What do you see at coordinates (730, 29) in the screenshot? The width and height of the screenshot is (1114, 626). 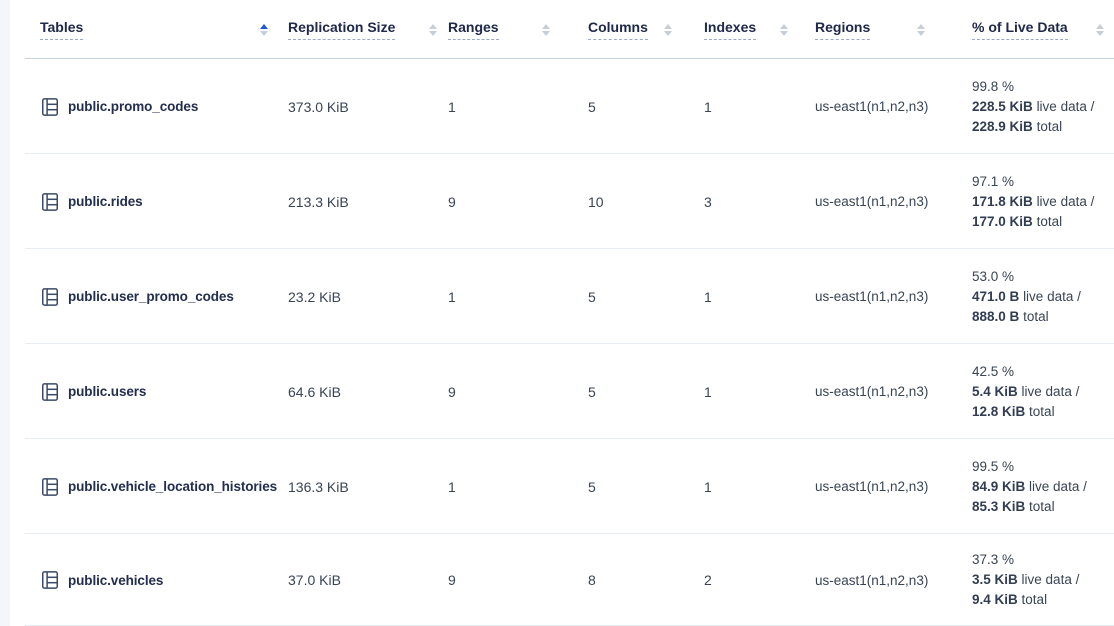 I see `column-header-label: Indexes` at bounding box center [730, 29].